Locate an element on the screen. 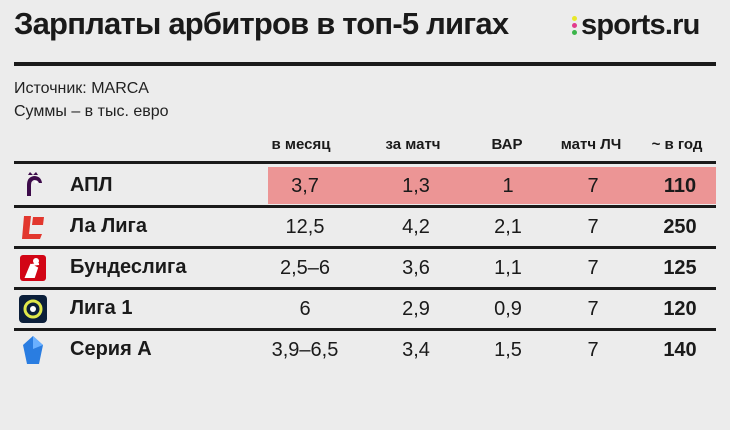 This screenshot has height=430, width=730. highlight-band is located at coordinates (492, 185).